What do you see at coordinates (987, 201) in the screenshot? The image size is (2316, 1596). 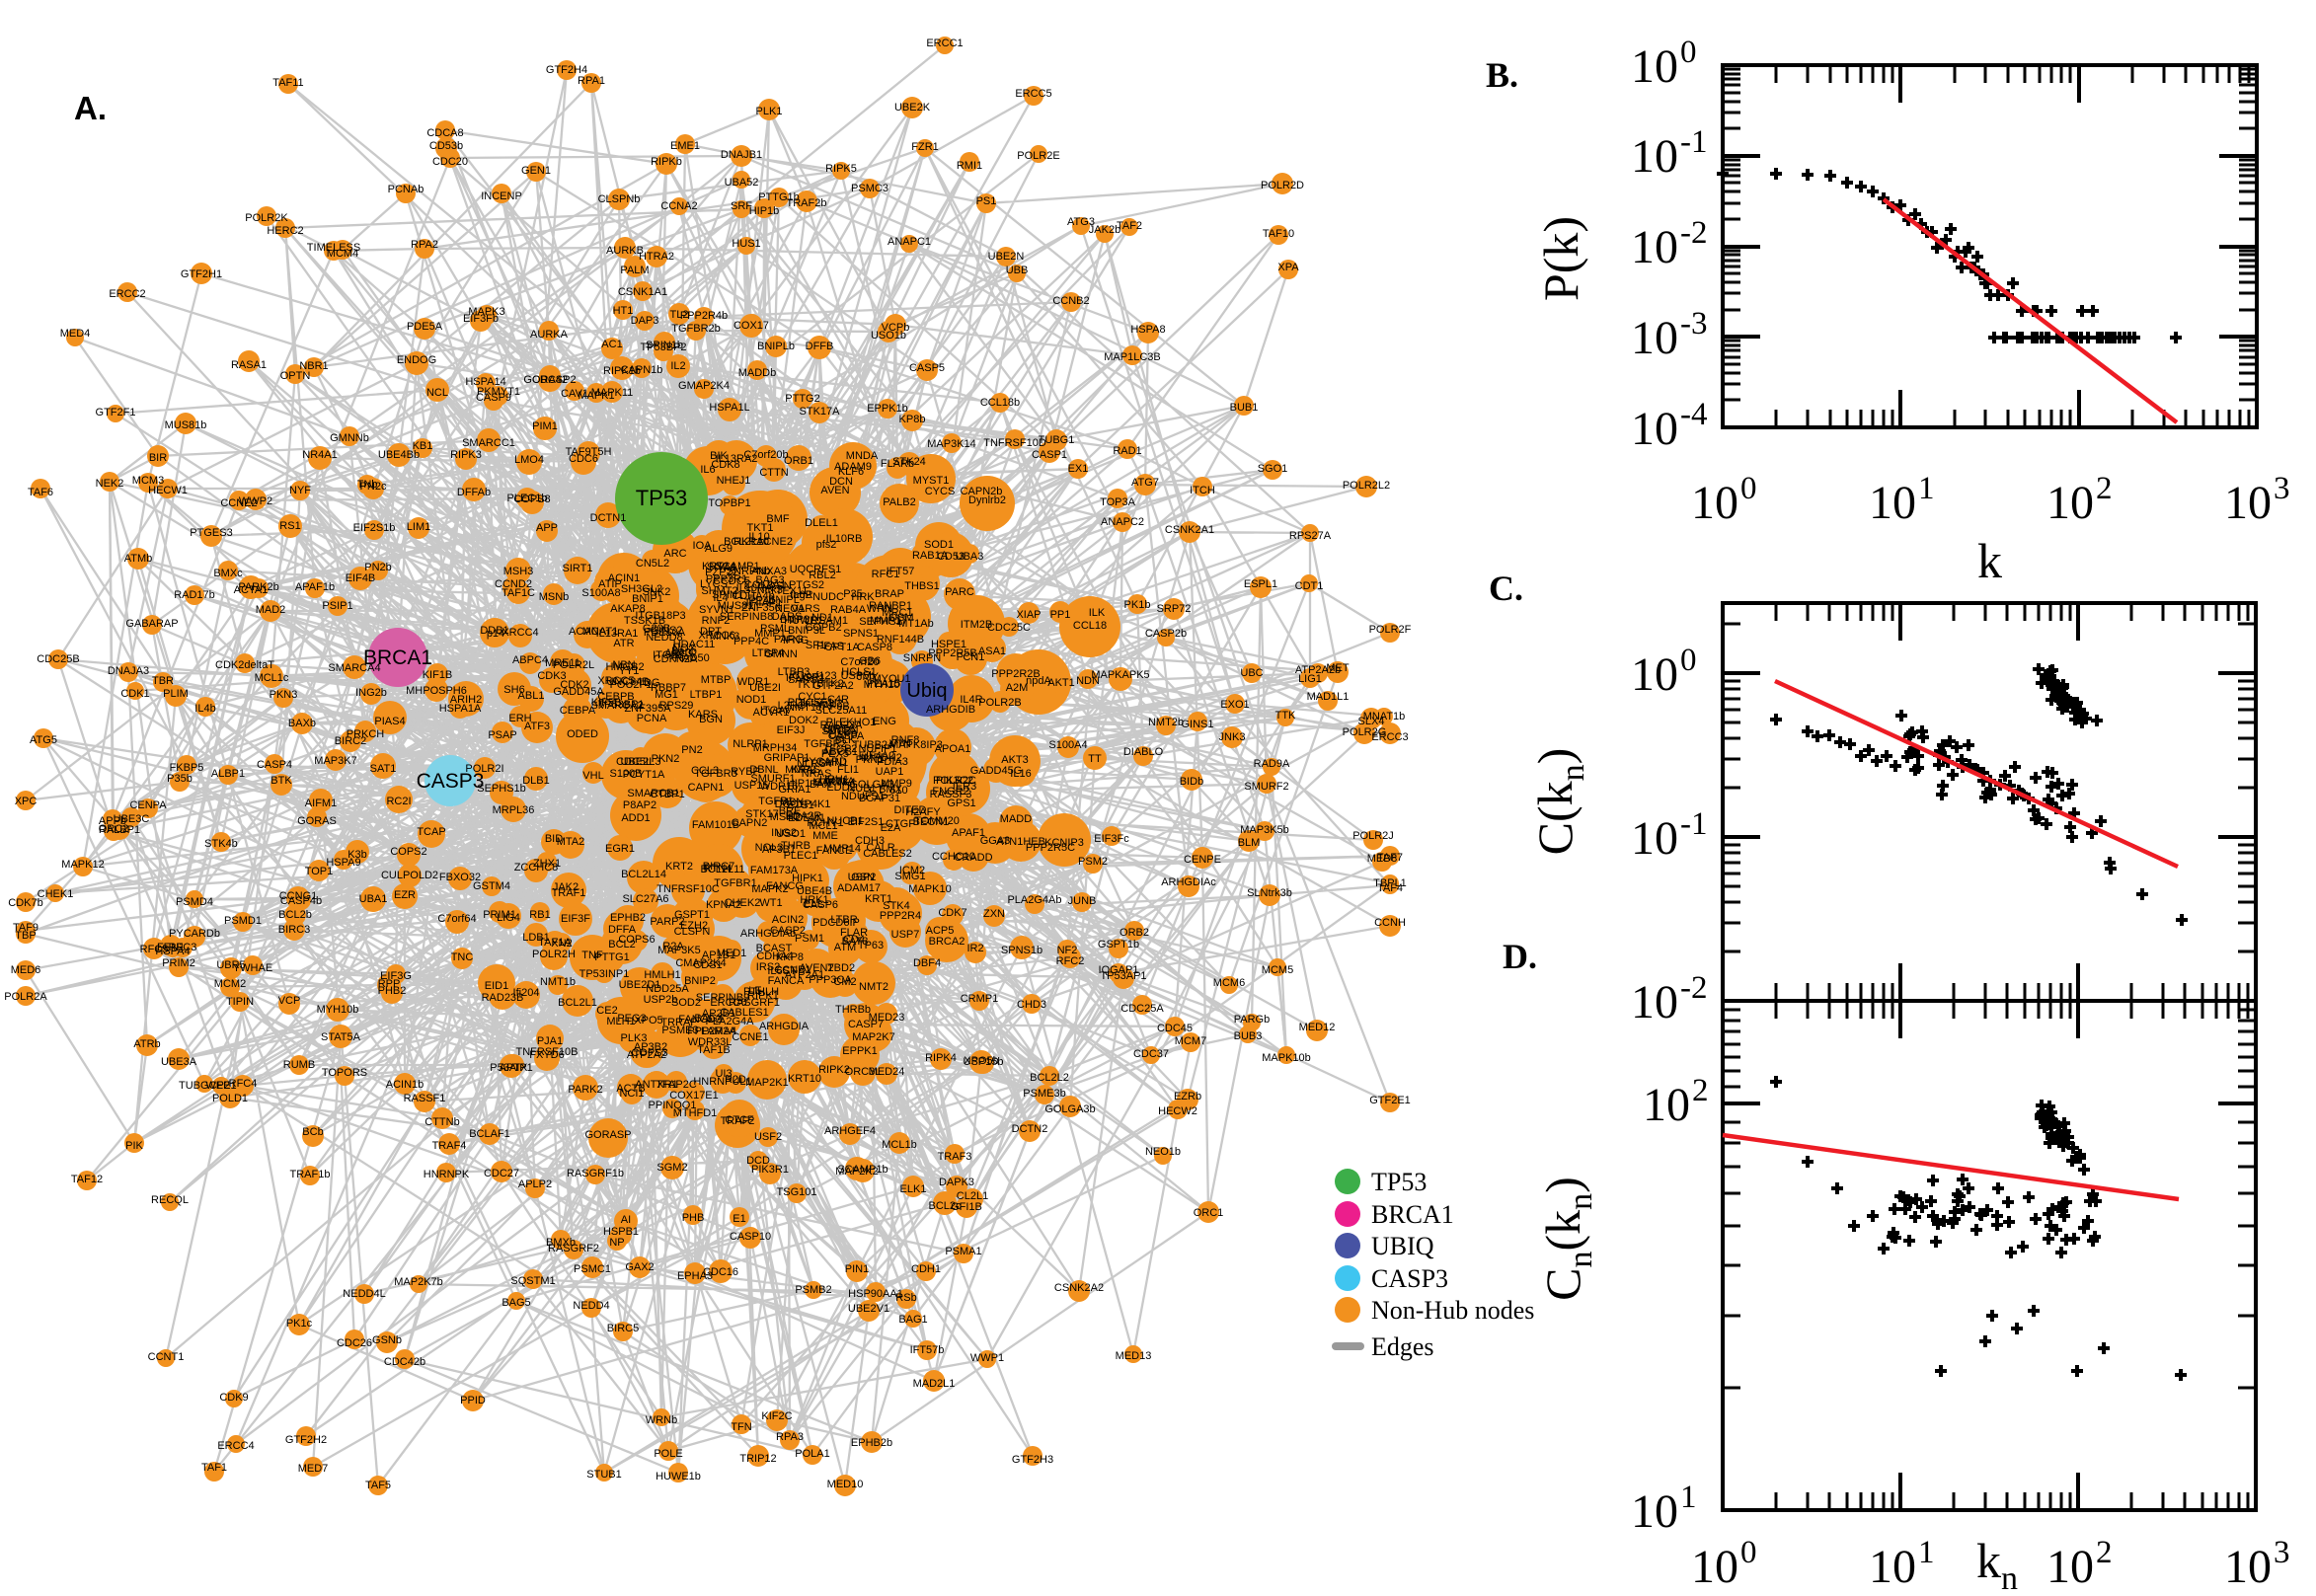 I see `svg-text: PS1` at bounding box center [987, 201].